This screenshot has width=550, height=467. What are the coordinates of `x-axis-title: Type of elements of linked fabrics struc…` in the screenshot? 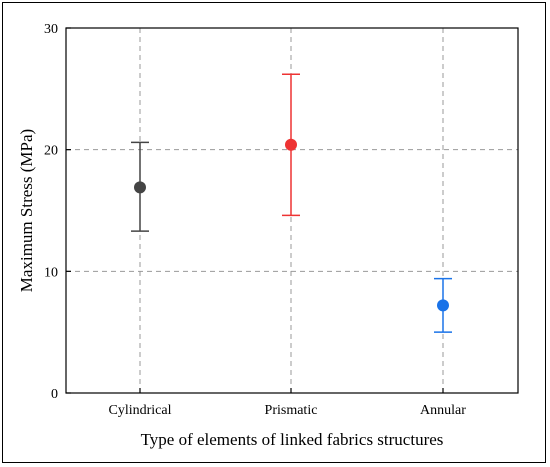 It's located at (292, 439).